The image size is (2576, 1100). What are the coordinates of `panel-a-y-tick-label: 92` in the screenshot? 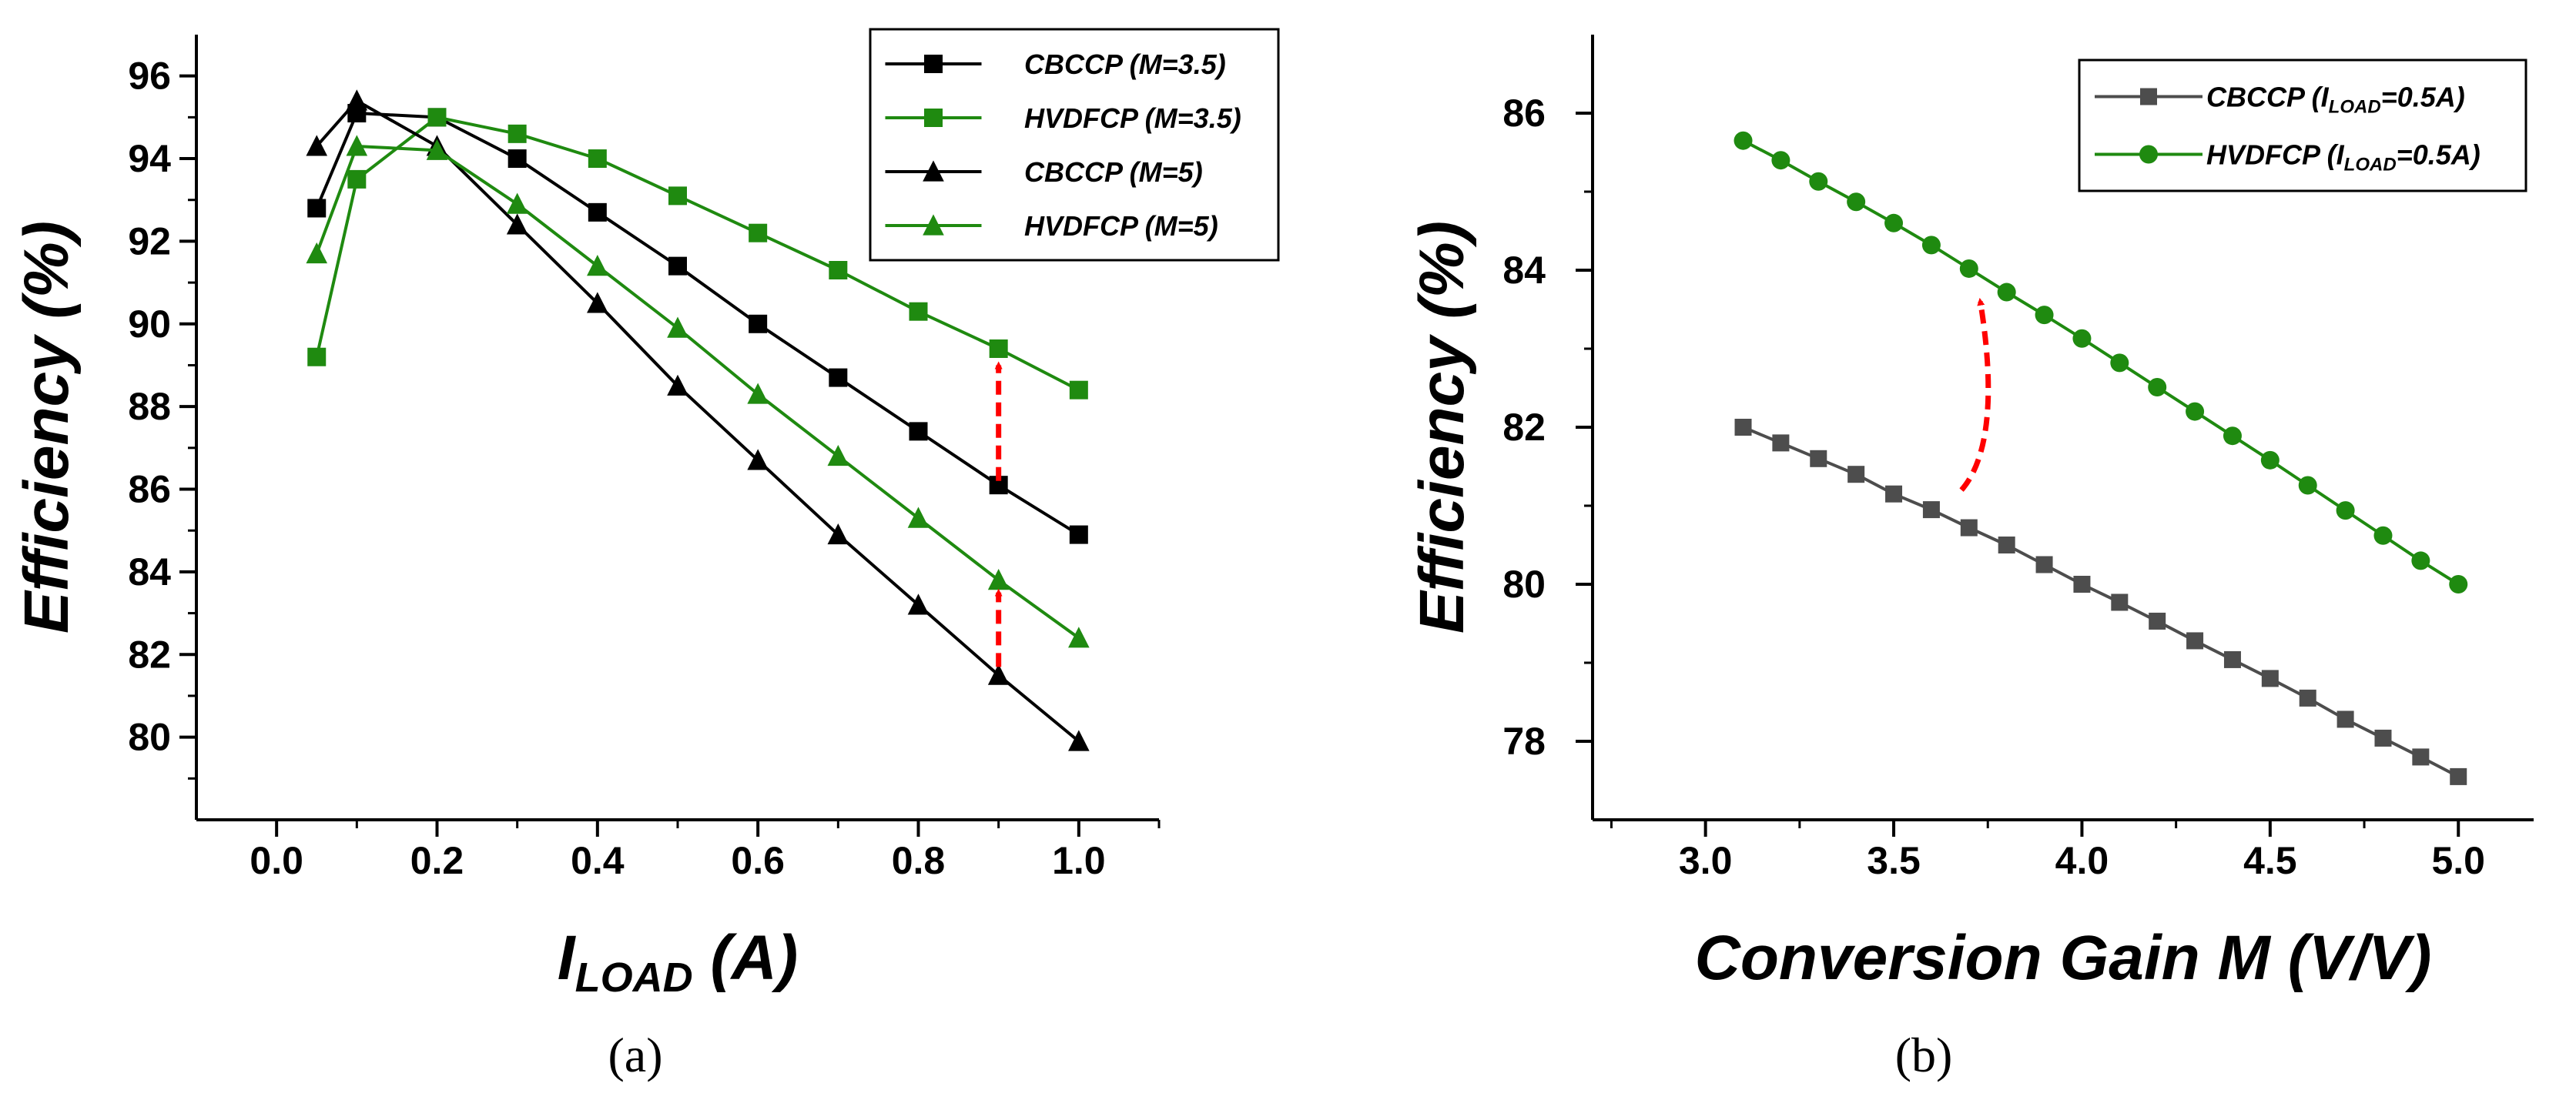 It's located at (149, 241).